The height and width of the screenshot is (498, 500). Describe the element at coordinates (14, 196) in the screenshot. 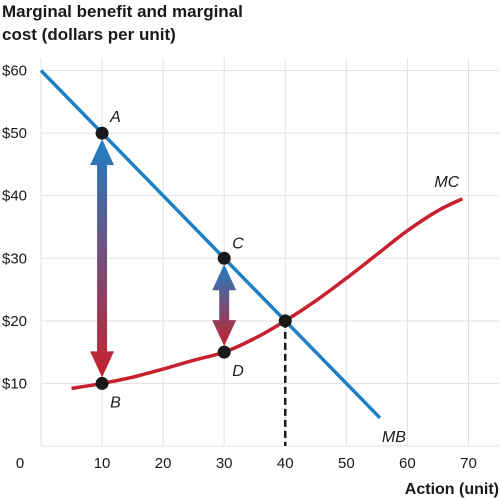

I see `y-tick-label: $40` at that location.